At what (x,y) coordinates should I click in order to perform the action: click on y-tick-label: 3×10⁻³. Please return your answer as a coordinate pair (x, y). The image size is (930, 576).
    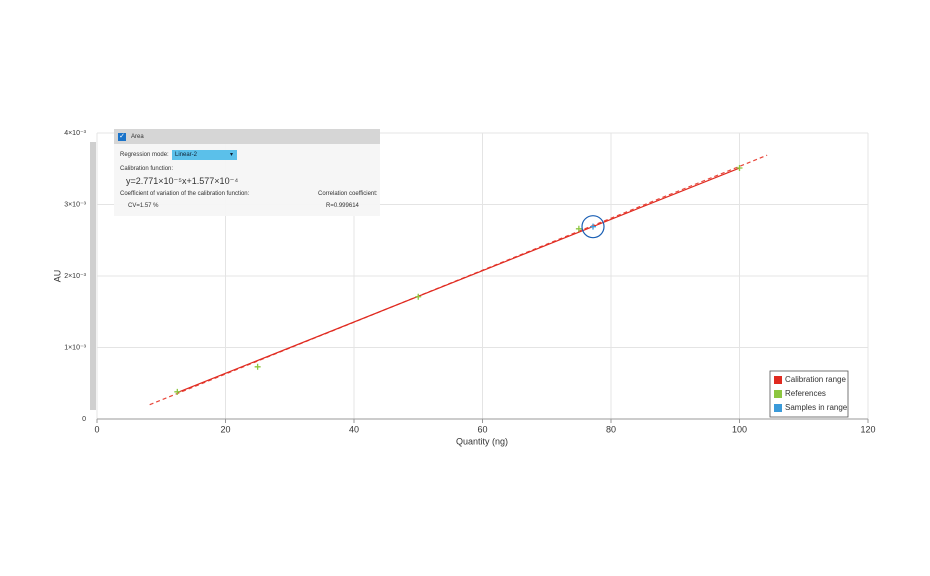
    Looking at the image, I should click on (75, 204).